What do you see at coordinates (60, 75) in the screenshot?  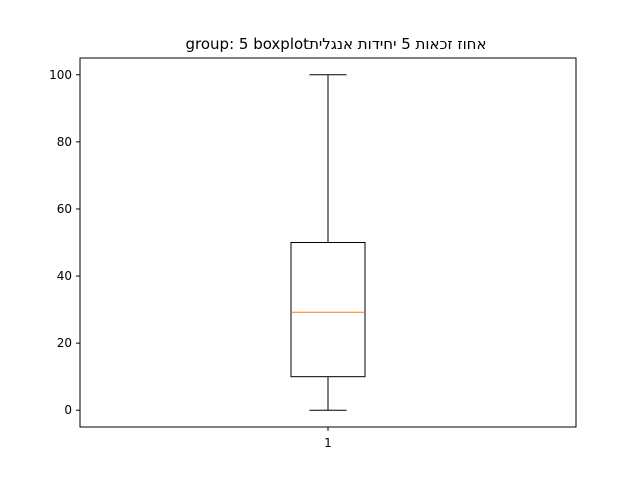 I see `y-tick-label: 100` at bounding box center [60, 75].